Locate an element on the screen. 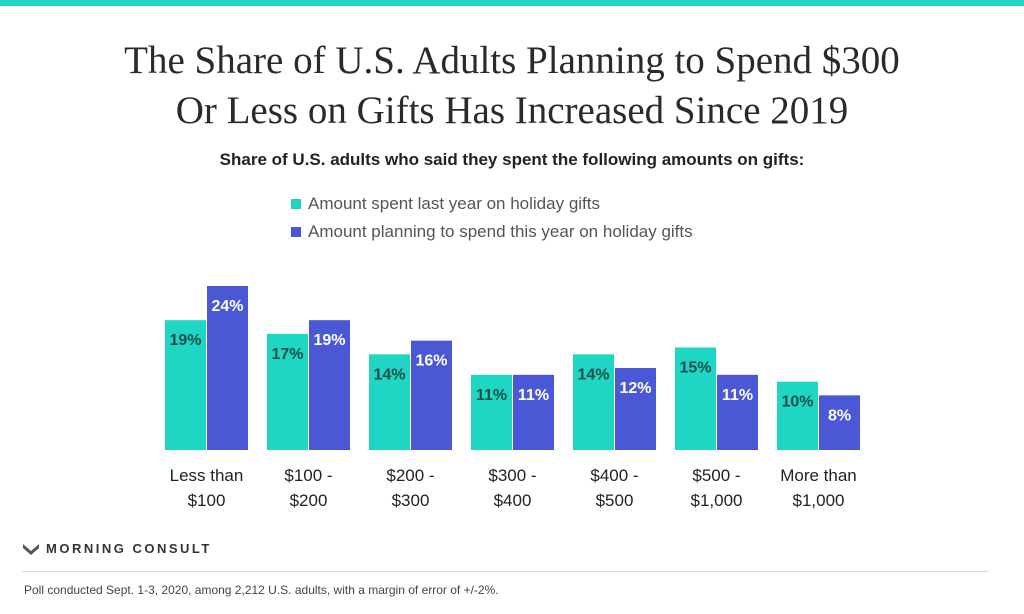  category-label-4-line-1: $500 is located at coordinates (615, 500).